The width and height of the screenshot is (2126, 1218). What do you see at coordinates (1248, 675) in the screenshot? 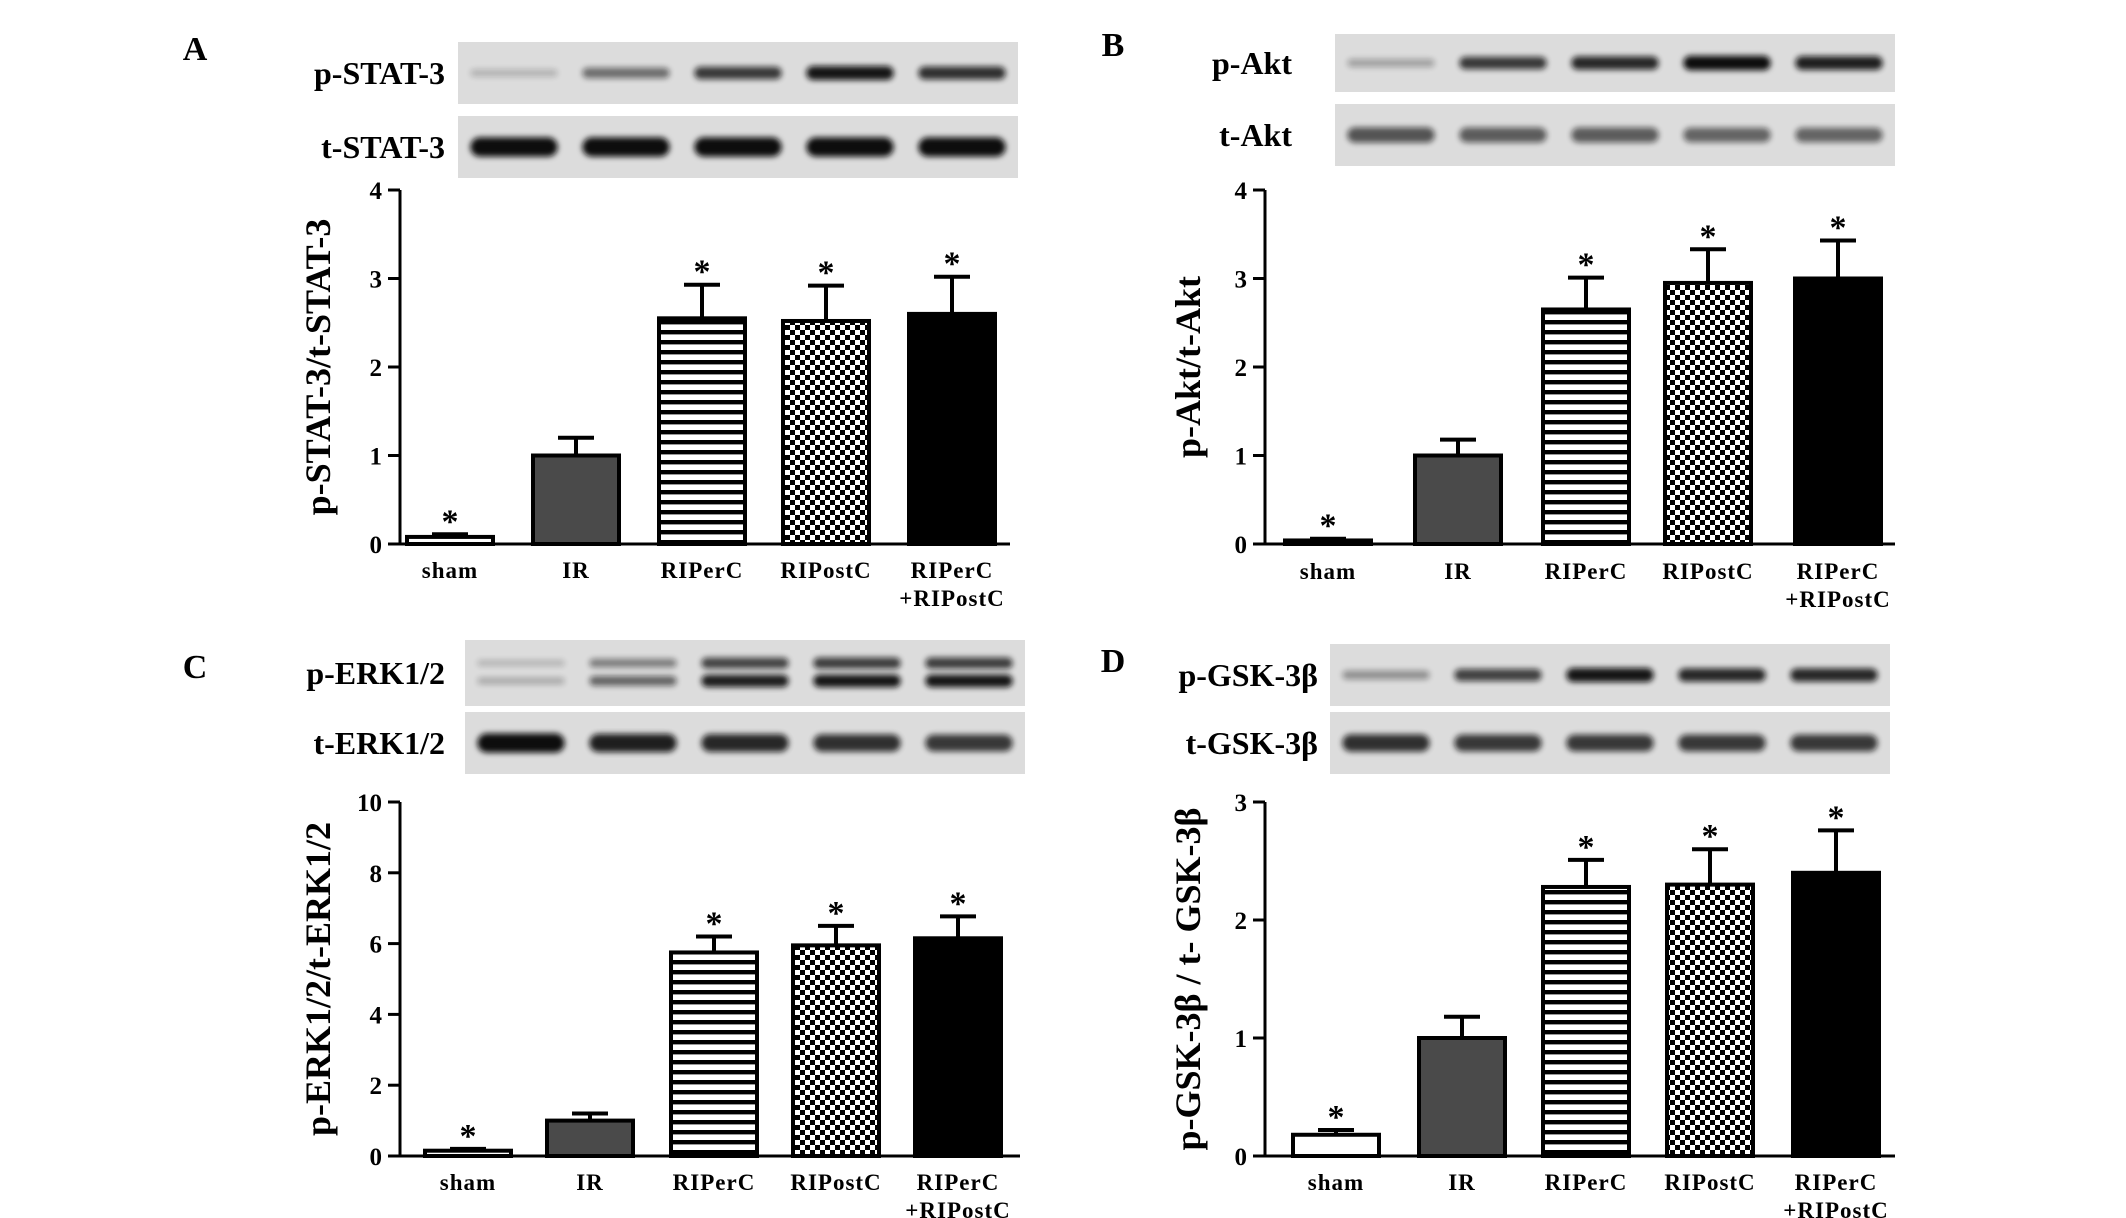
I see `blot-label-p: p-GSK-3β` at bounding box center [1248, 675].